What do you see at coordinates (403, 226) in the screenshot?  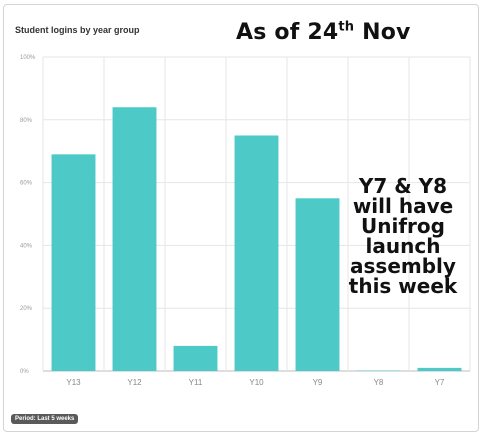 I see `launch-note-line: Unifrog` at bounding box center [403, 226].